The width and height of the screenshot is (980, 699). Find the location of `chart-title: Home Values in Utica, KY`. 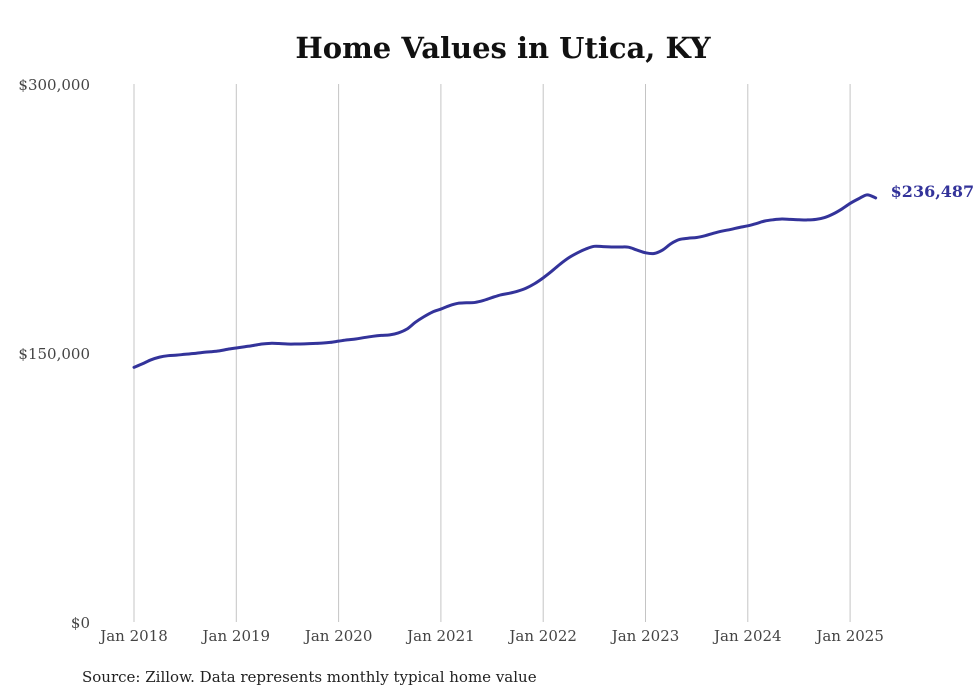

chart-title: Home Values in Utica, KY is located at coordinates (503, 48).